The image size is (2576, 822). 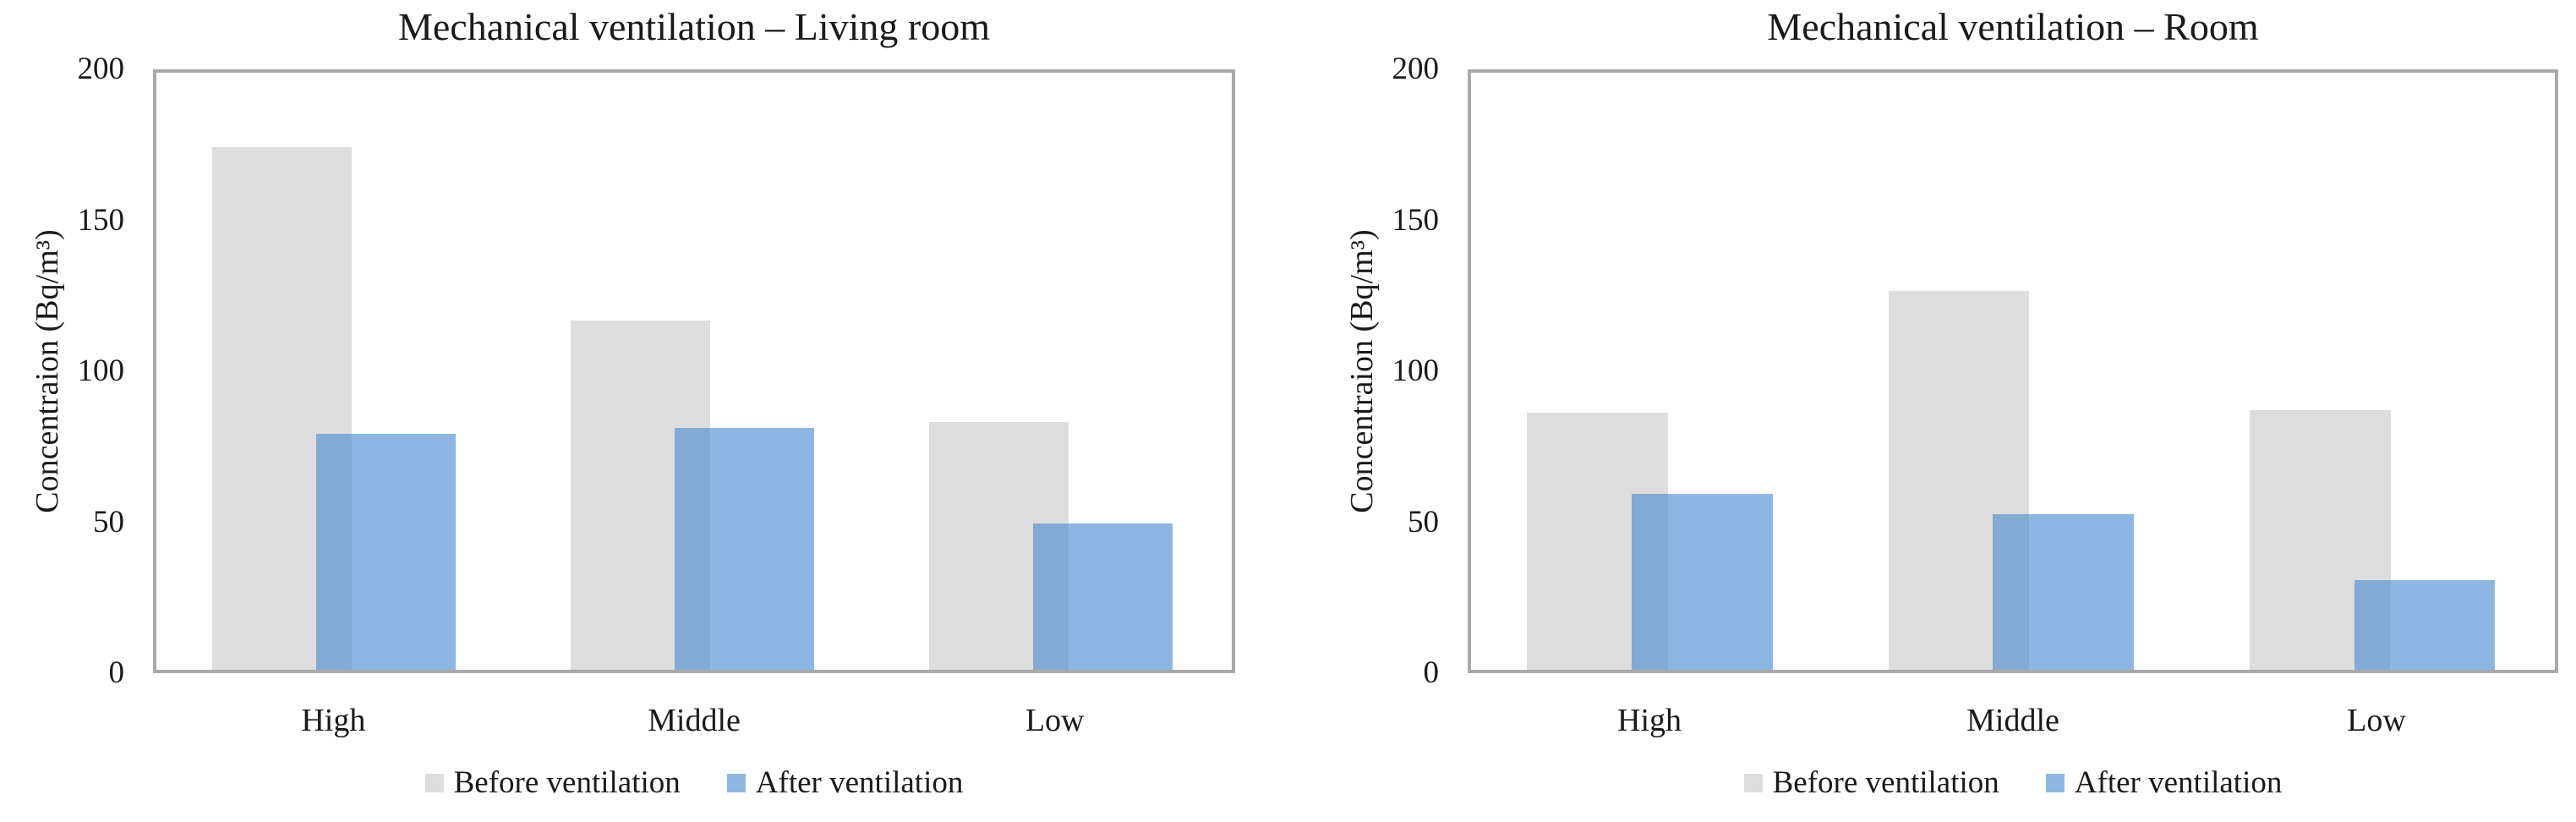 I want to click on chart-title: Mechanical ventilation – Room, so click(x=2013, y=27).